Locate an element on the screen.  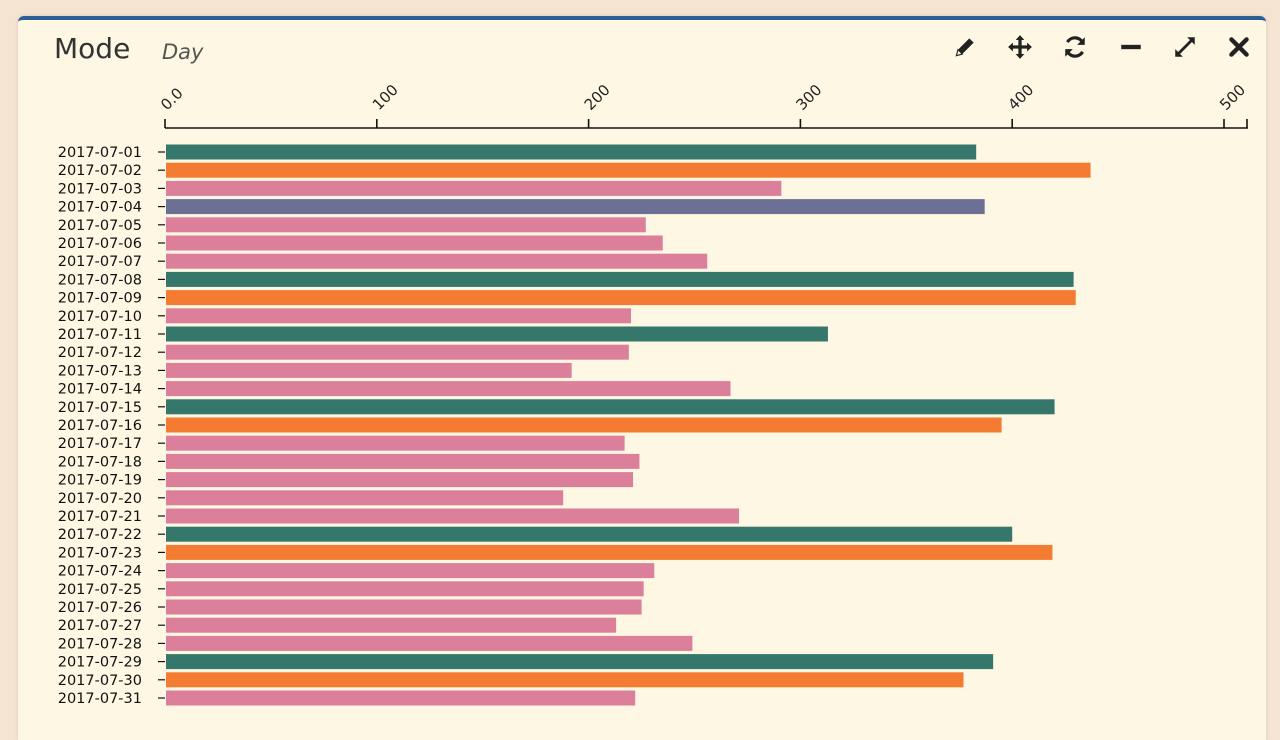
category-label: 2017-07-15 is located at coordinates (100, 408).